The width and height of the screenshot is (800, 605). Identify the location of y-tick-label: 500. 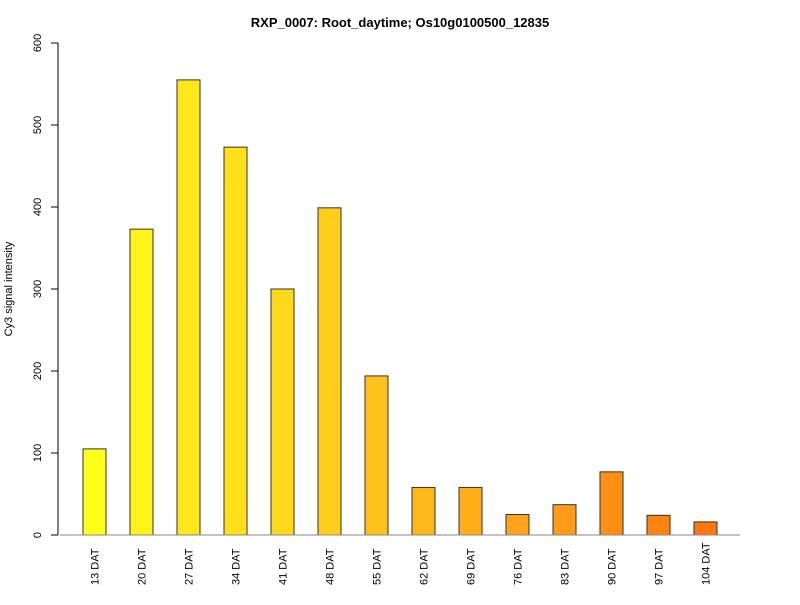
(38, 125).